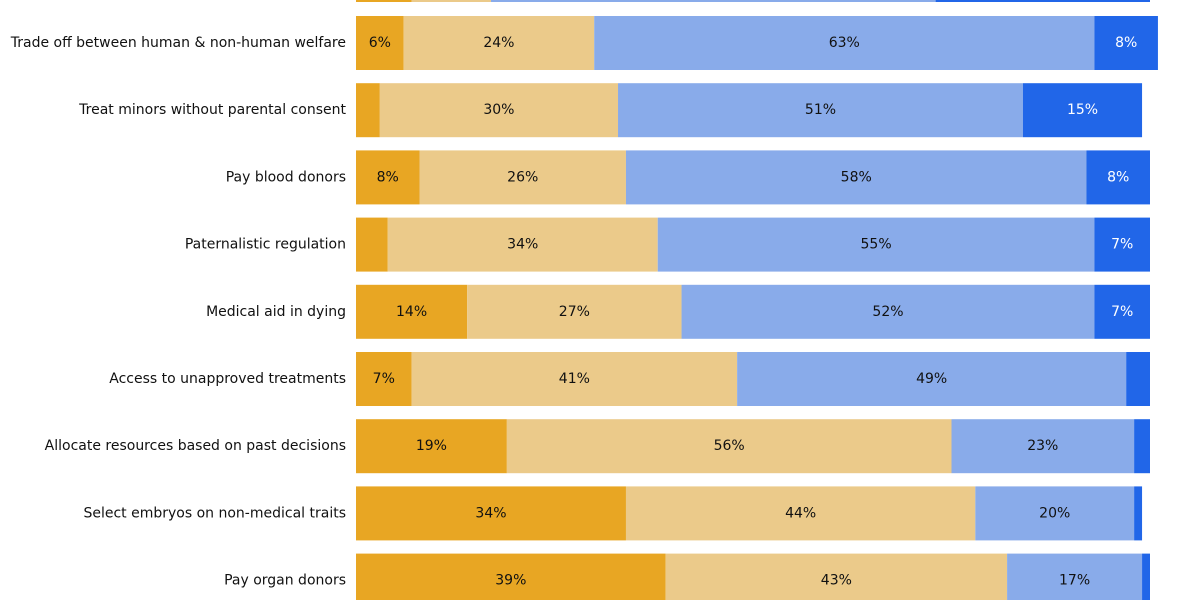 The height and width of the screenshot is (600, 1200). I want to click on row-9-value-label-2: 43%, so click(836, 581).